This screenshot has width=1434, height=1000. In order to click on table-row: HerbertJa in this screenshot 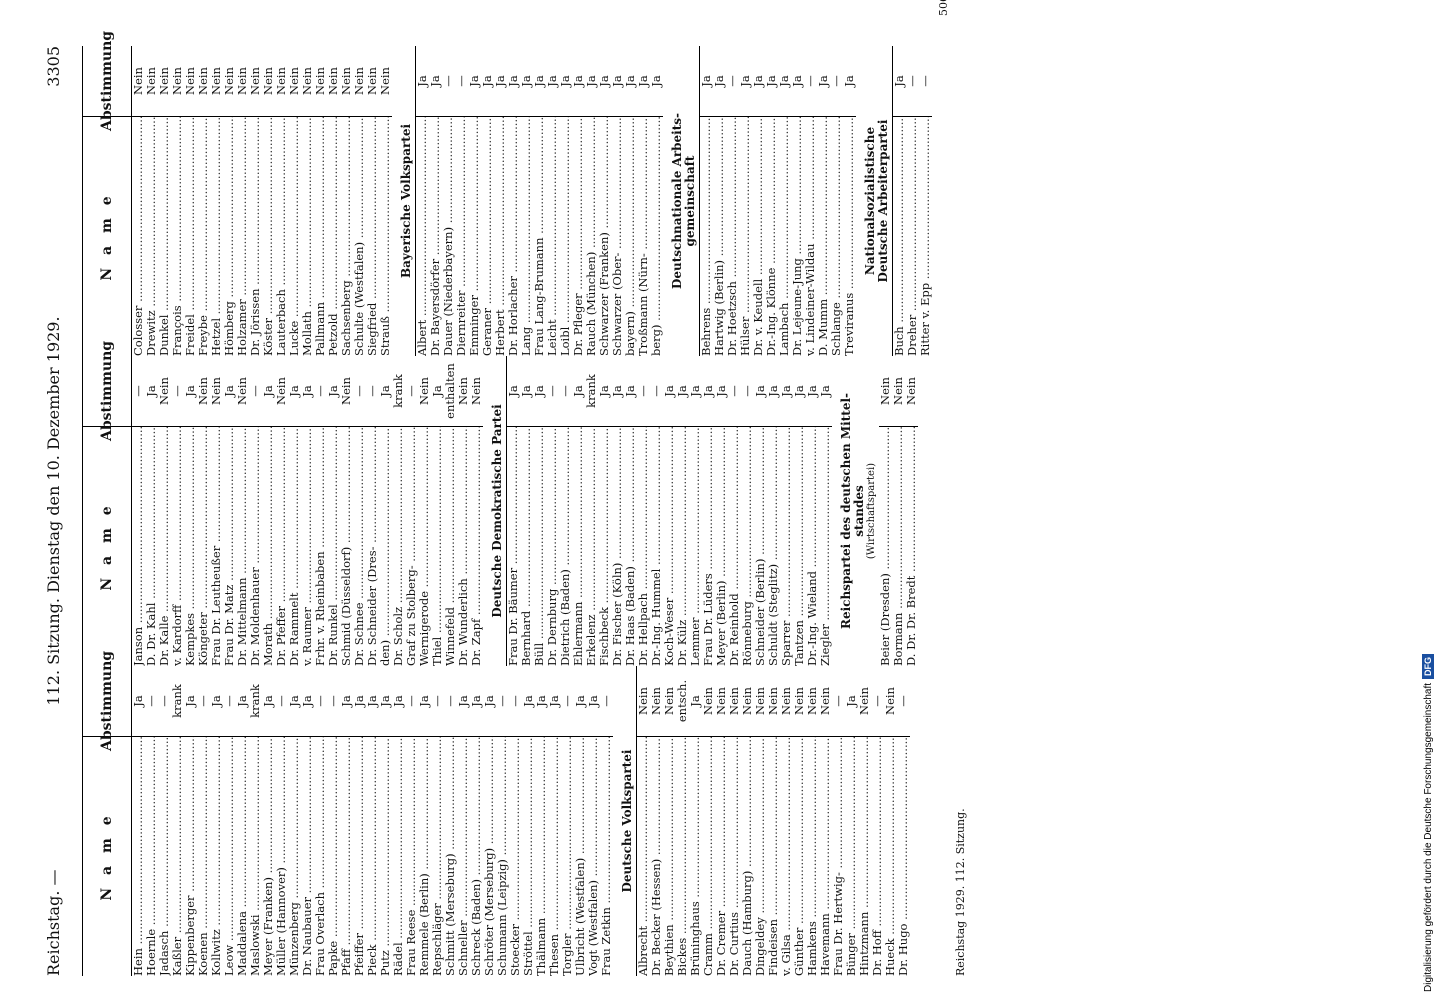, I will do `click(500, 201)`.